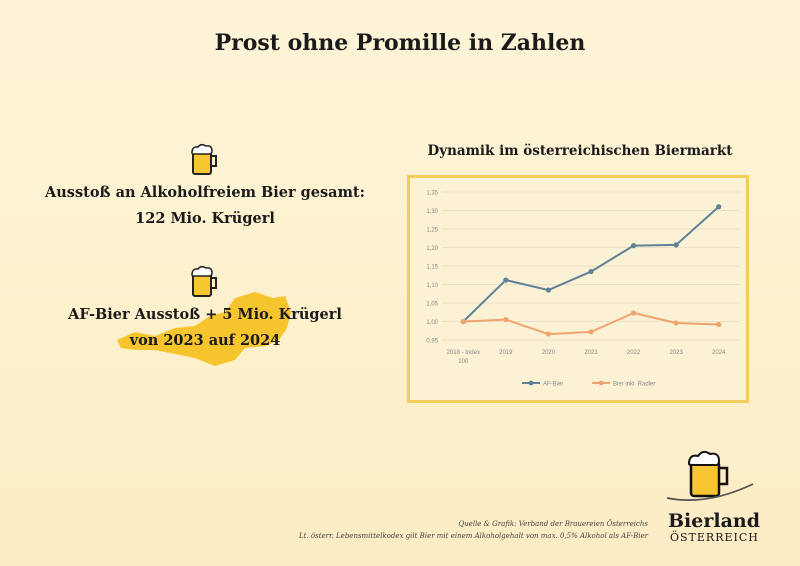 The image size is (800, 566). I want to click on y-tick-label: 1,20, so click(432, 249).